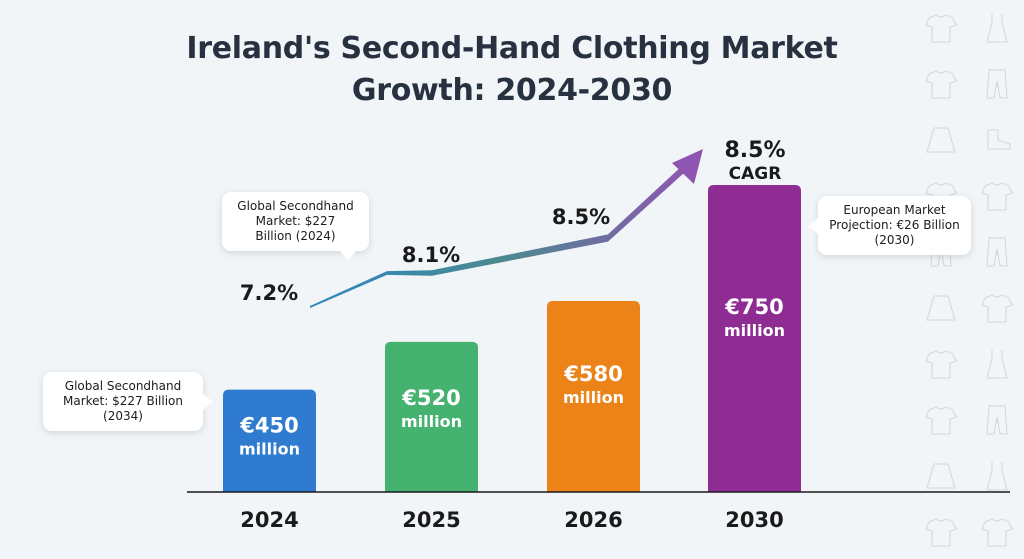 This screenshot has width=1024, height=559. What do you see at coordinates (123, 401) in the screenshot?
I see `annotation-line: Market: $227 Billion` at bounding box center [123, 401].